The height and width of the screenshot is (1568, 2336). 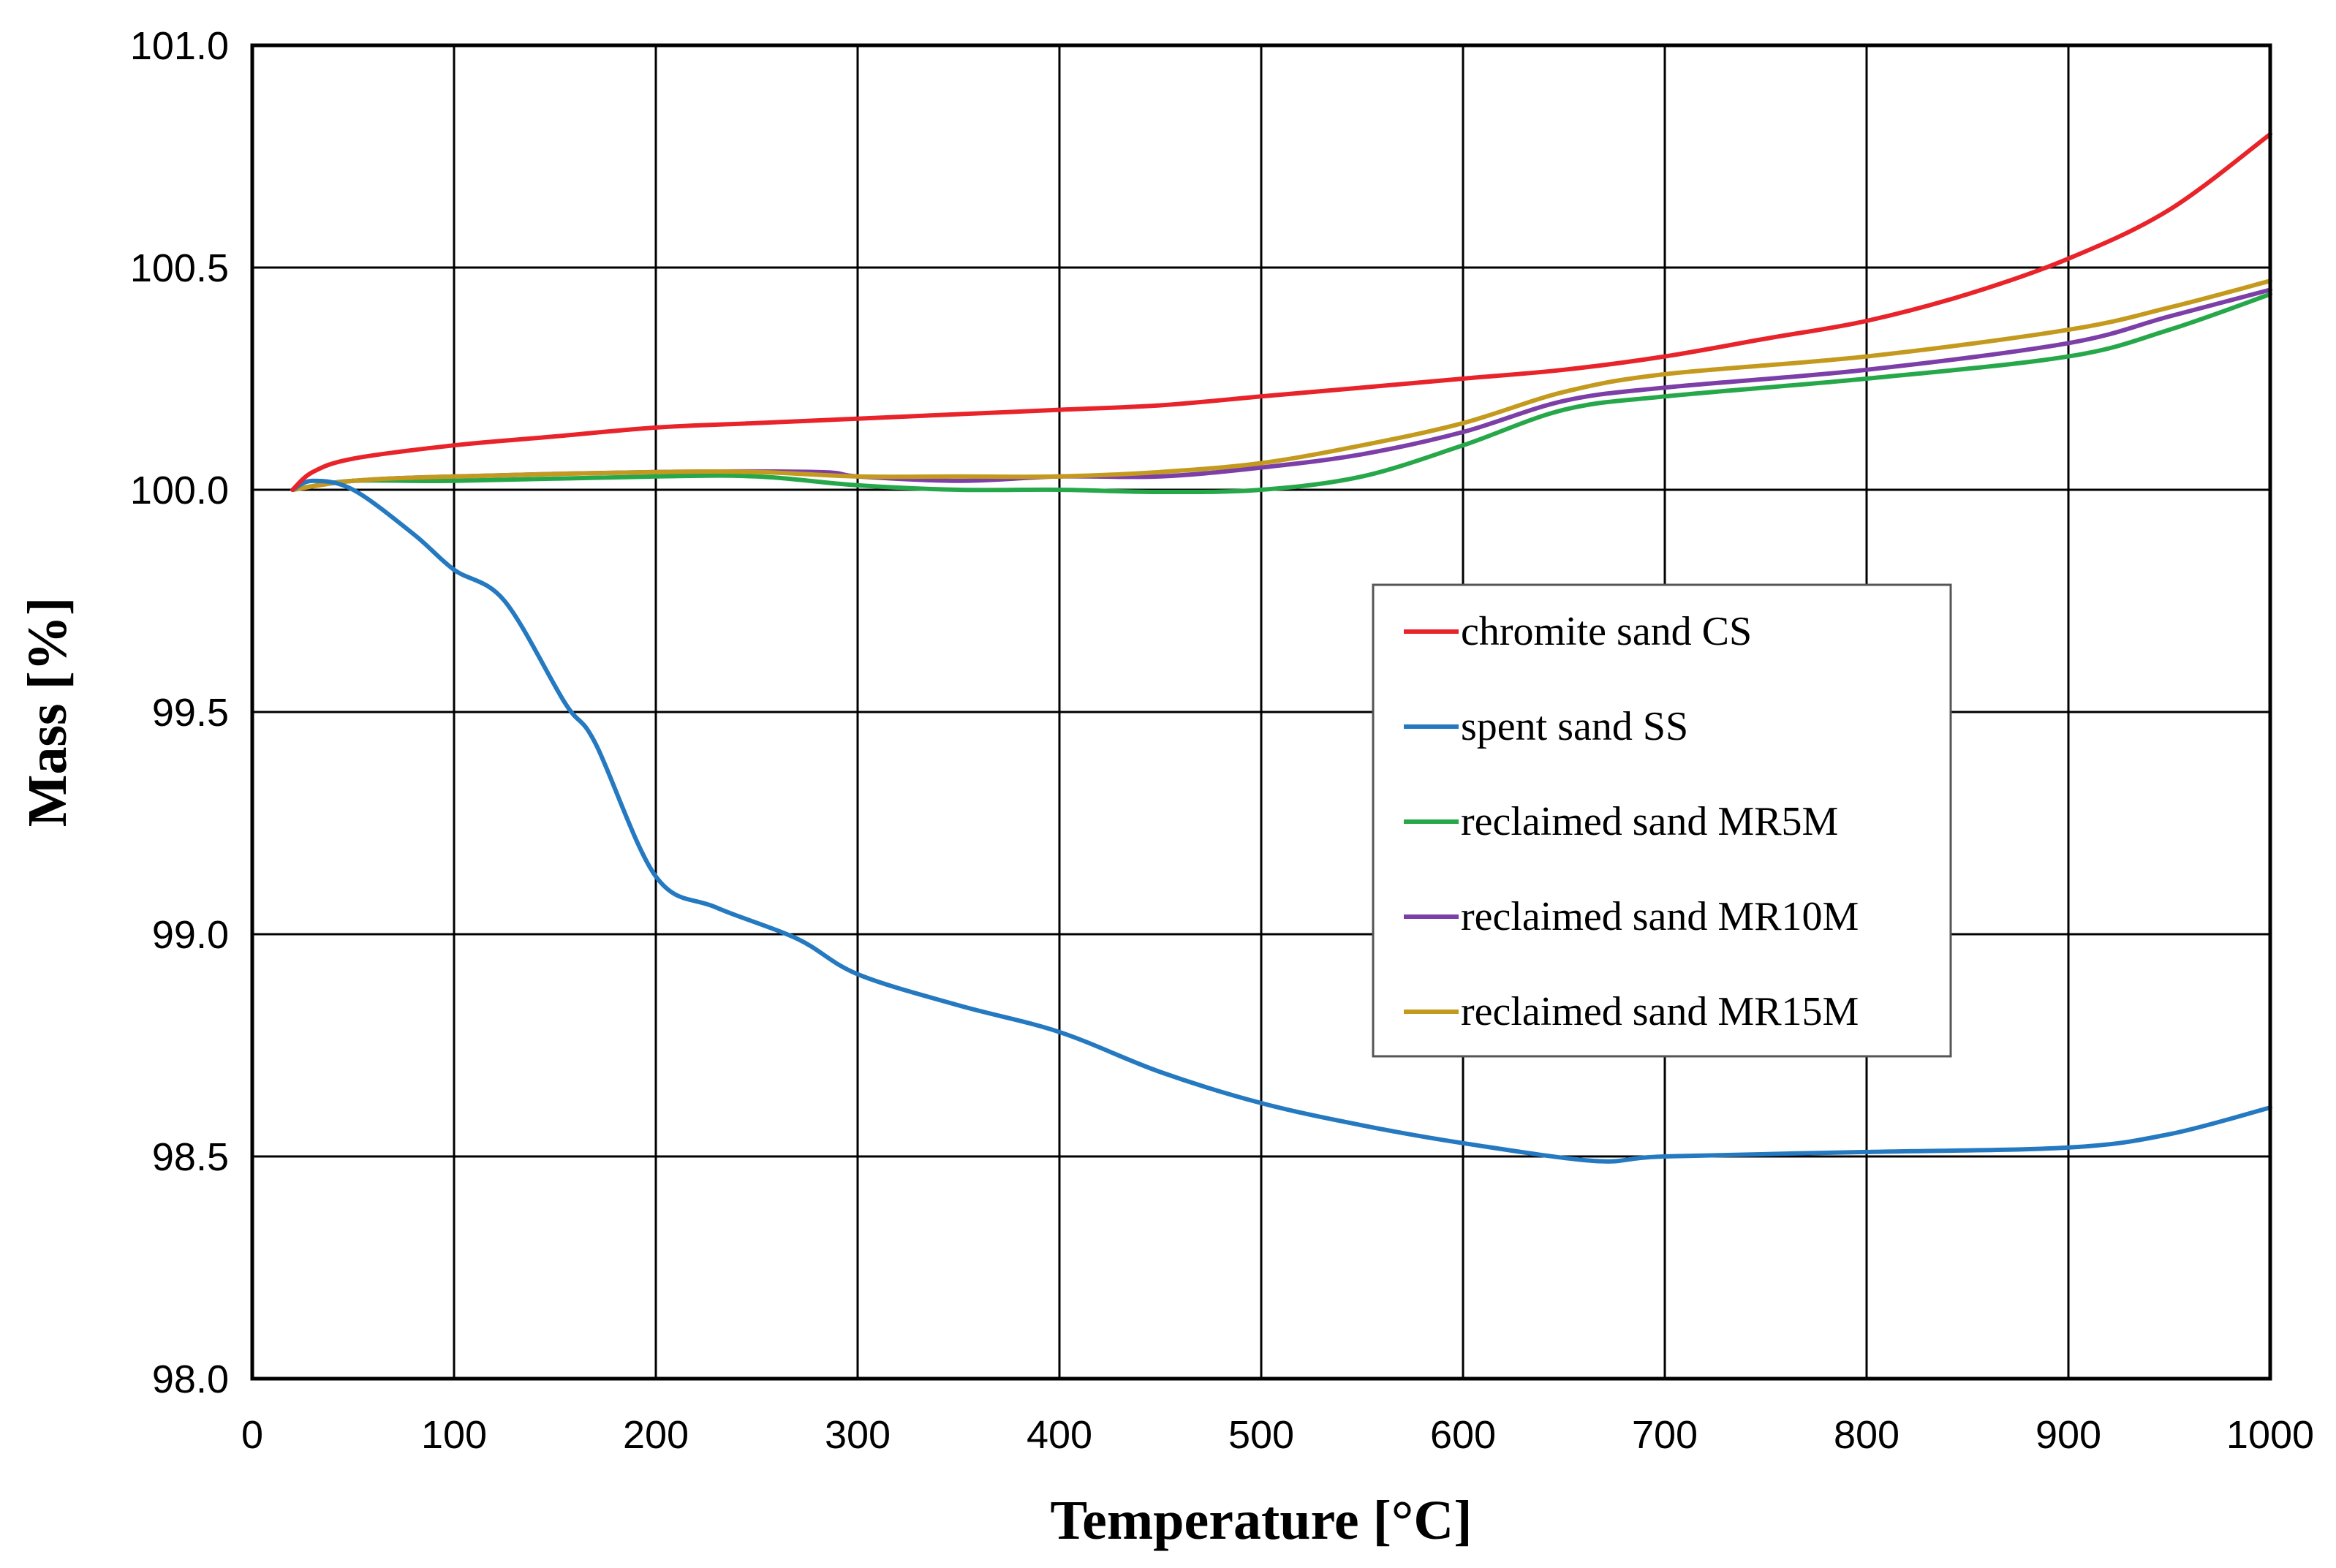 I want to click on x-tick-label: 800, so click(x=1867, y=1435).